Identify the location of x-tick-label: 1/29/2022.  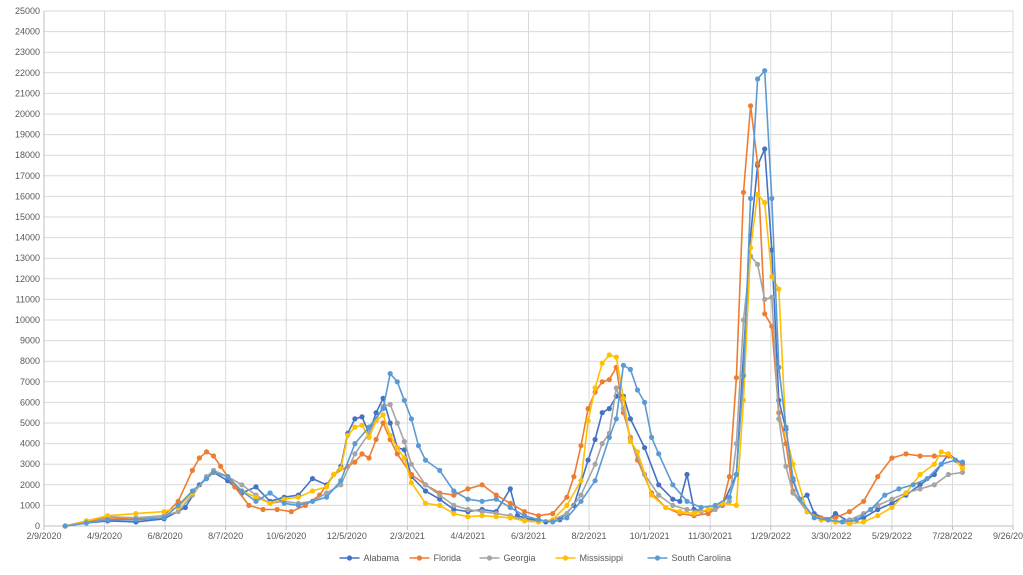
(771, 536).